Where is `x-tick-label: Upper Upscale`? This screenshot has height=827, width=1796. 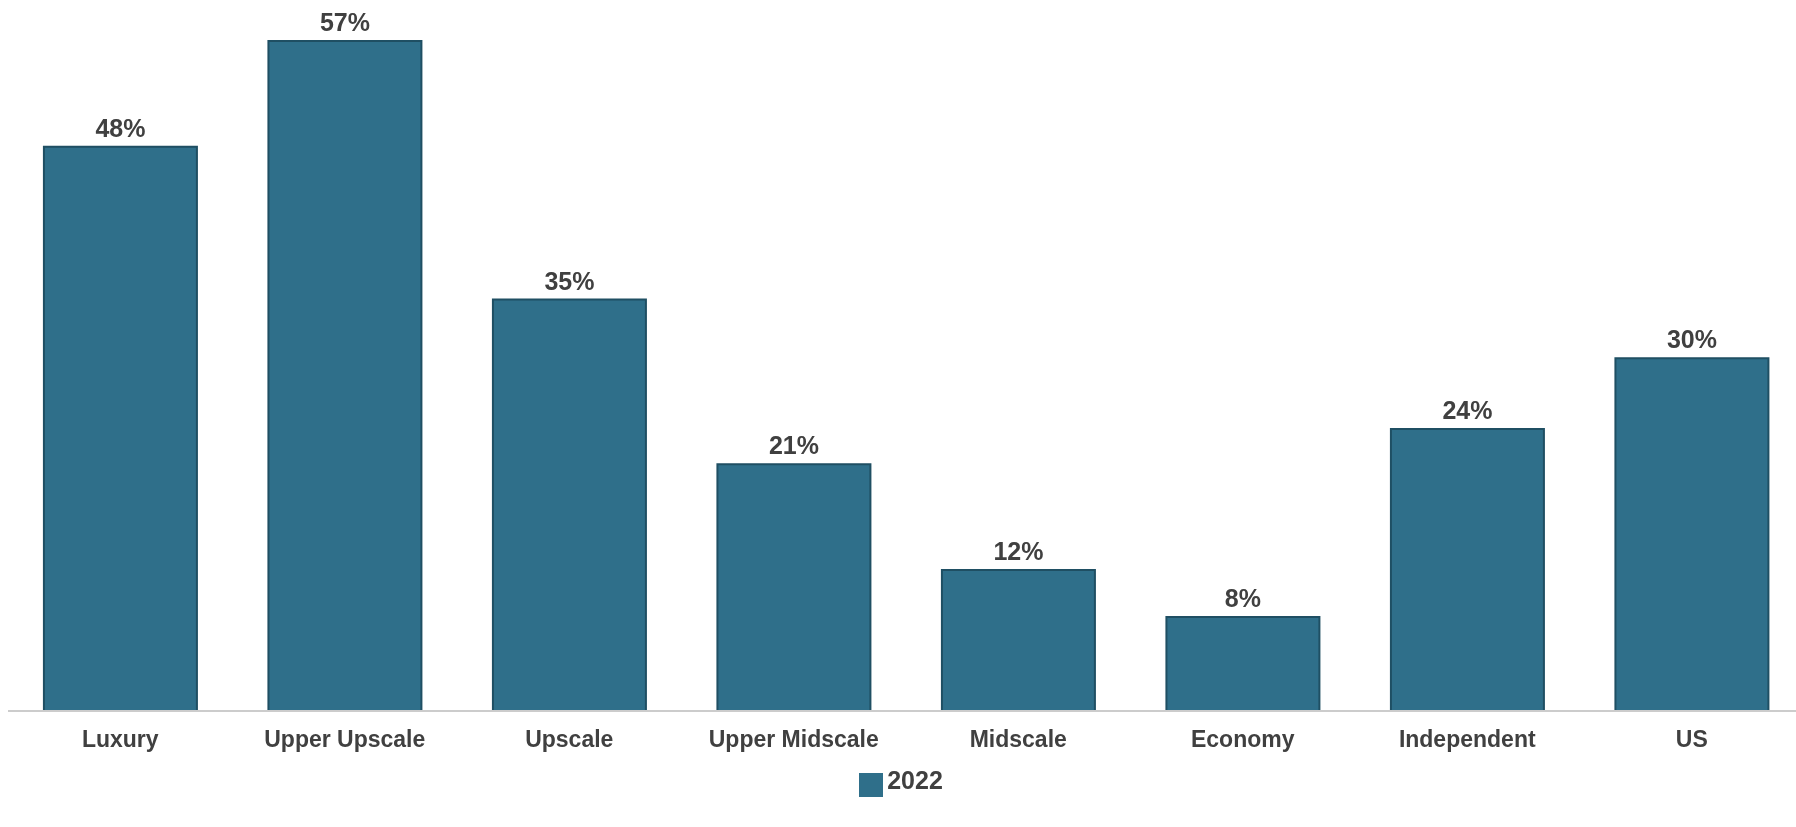
x-tick-label: Upper Upscale is located at coordinates (345, 739).